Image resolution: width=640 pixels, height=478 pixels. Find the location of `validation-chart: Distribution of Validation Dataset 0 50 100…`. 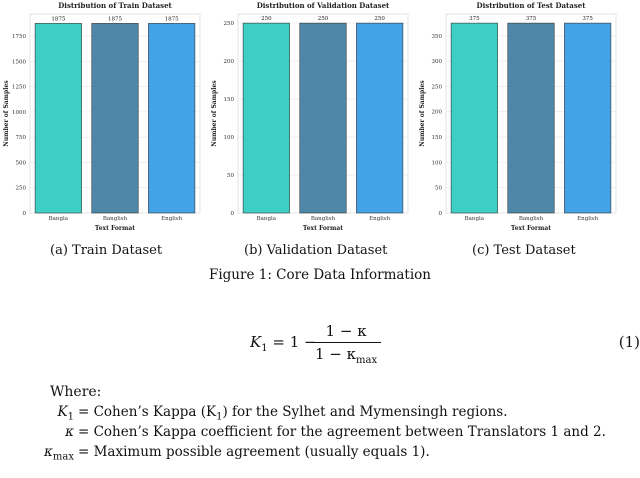

validation-chart: Distribution of Validation Dataset 0 50 100… is located at coordinates (310, 116).